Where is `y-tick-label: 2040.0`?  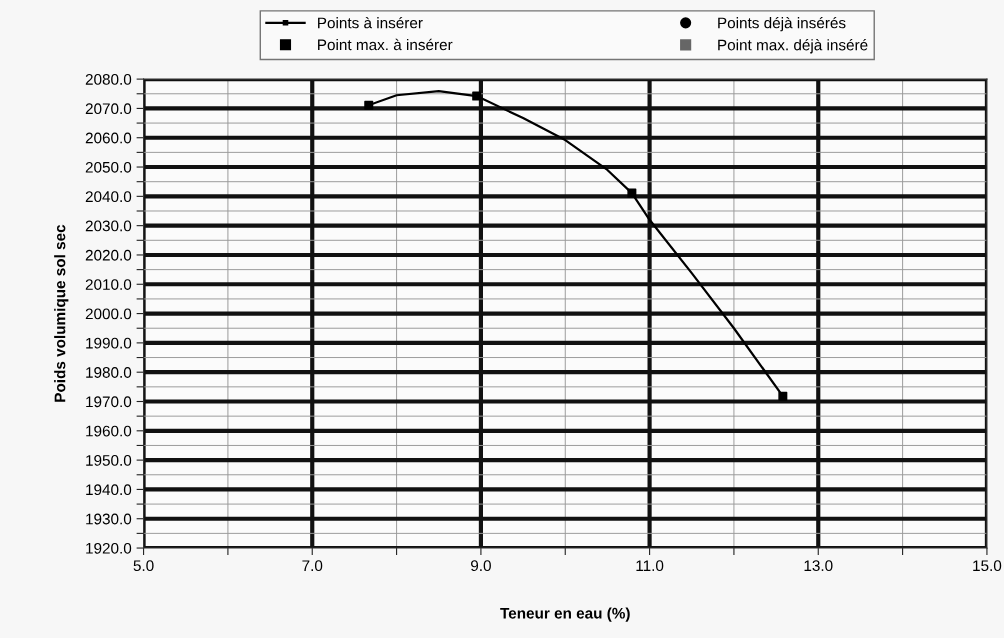 y-tick-label: 2040.0 is located at coordinates (108, 197).